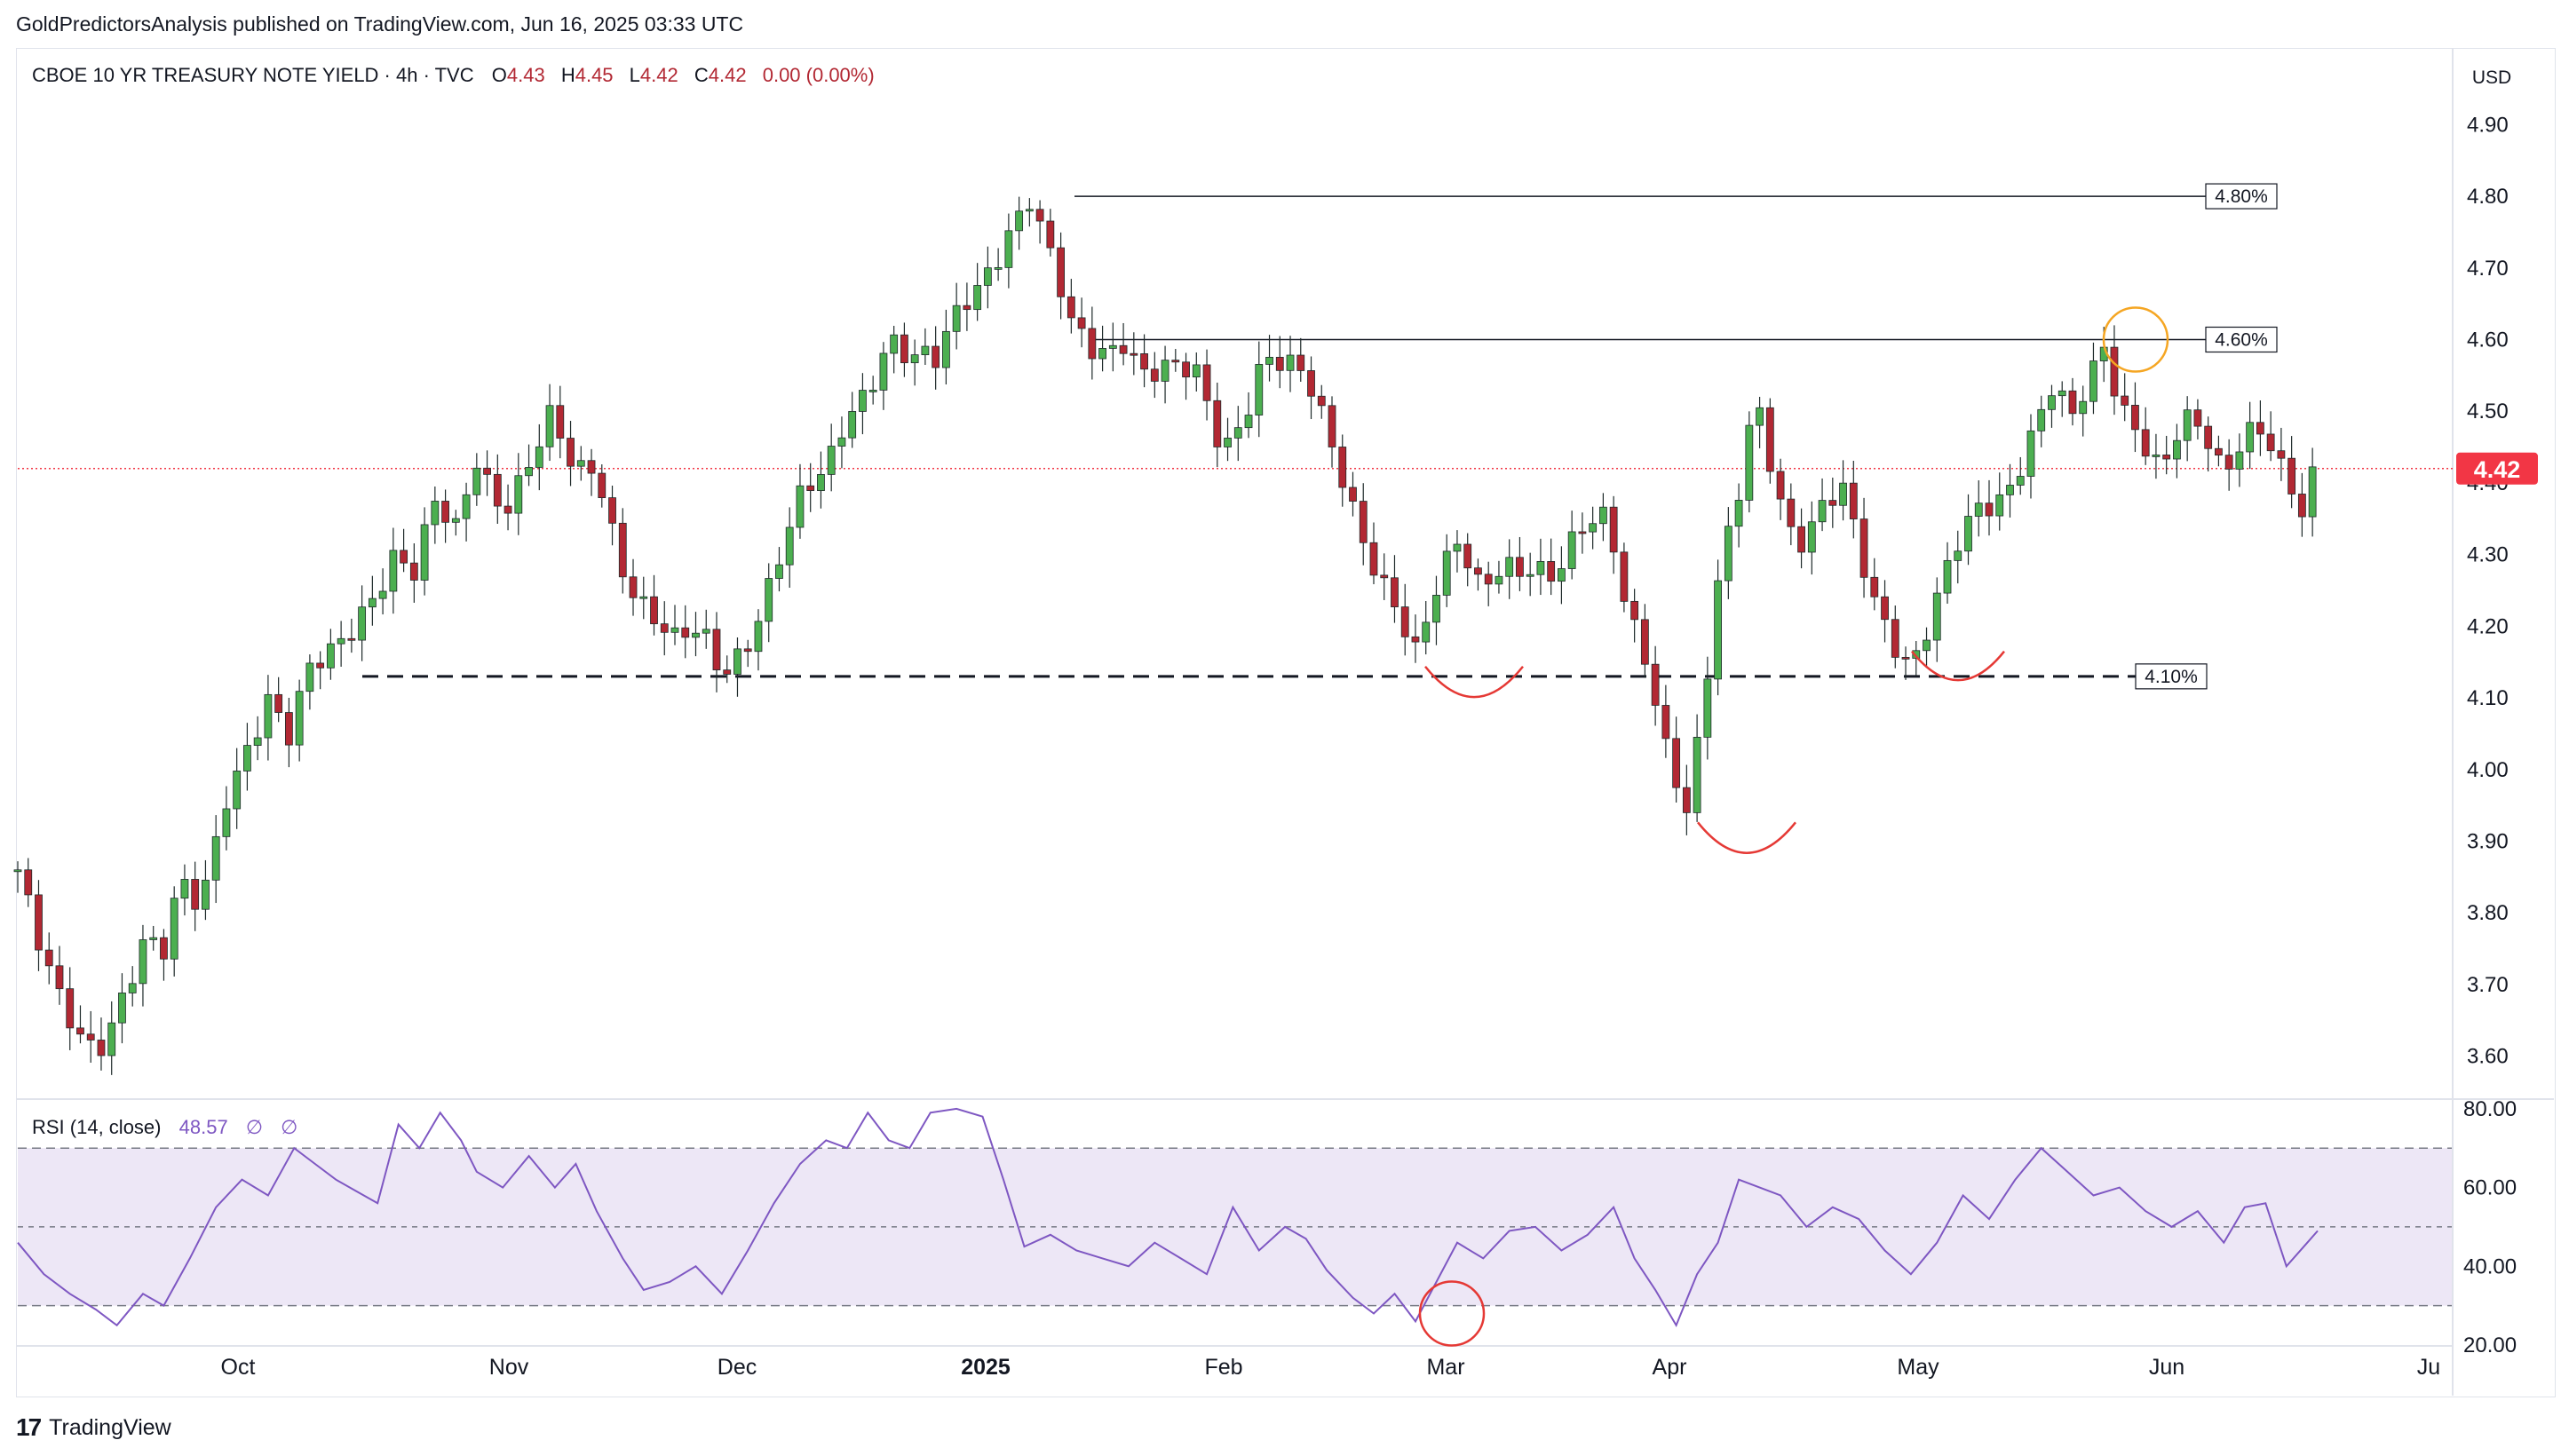 The width and height of the screenshot is (2561, 1456). Describe the element at coordinates (2488, 1057) in the screenshot. I see `price-tick-label: 3.60` at that location.